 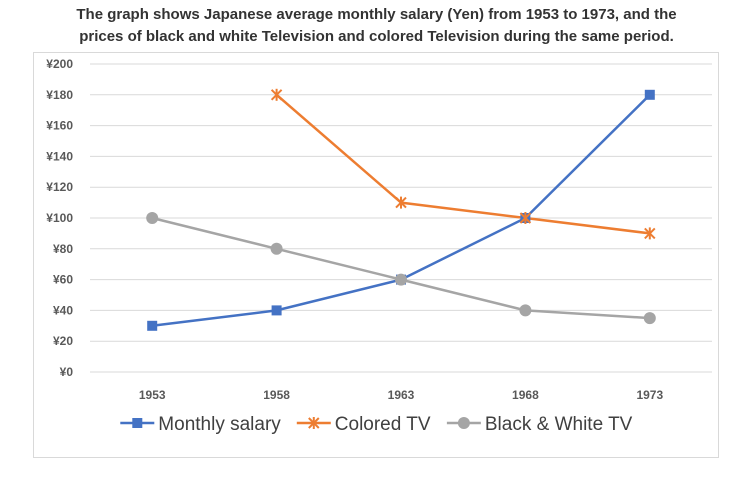 I want to click on legend-item-monthly-salary: Monthly salary, so click(x=200, y=424).